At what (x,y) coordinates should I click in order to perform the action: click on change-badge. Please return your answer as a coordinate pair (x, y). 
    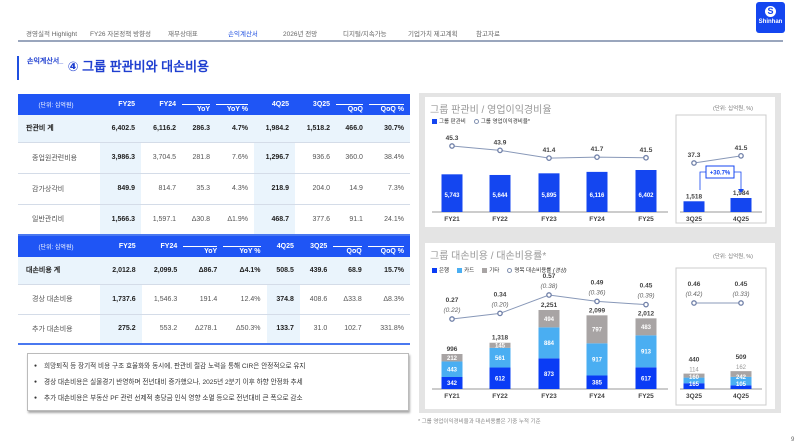
    Looking at the image, I should click on (720, 172).